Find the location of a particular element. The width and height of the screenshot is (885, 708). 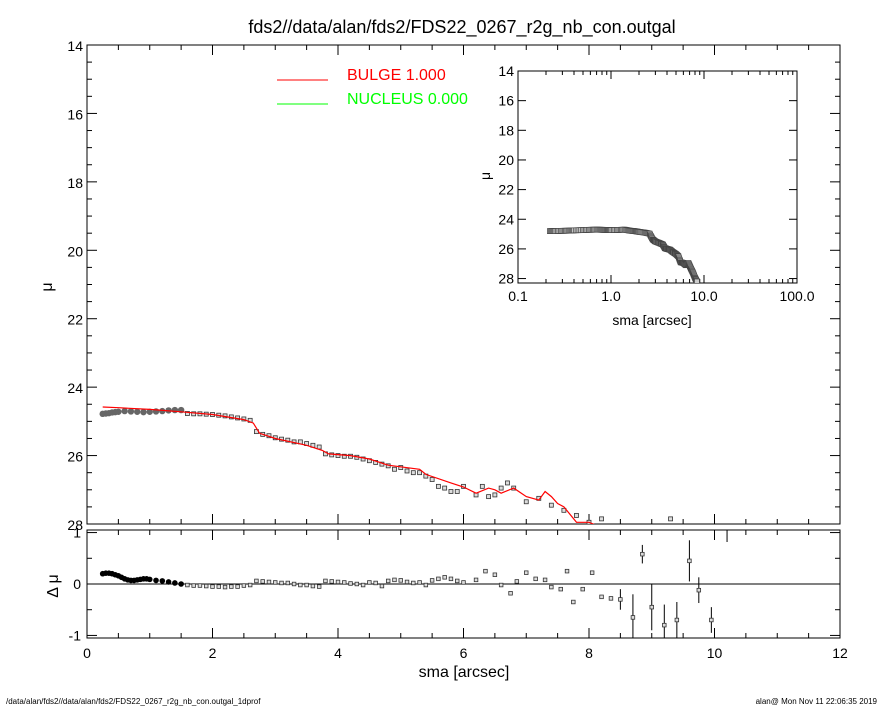

inset-xlabel: sma [arcsec] is located at coordinates (651, 320).